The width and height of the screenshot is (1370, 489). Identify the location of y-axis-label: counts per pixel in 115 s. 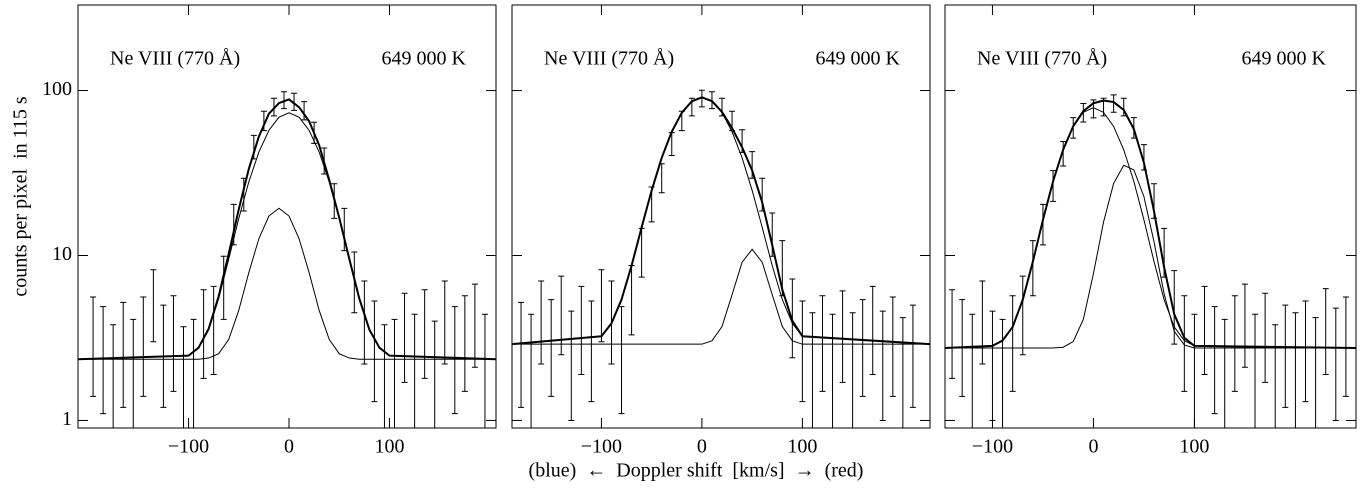
(21, 196).